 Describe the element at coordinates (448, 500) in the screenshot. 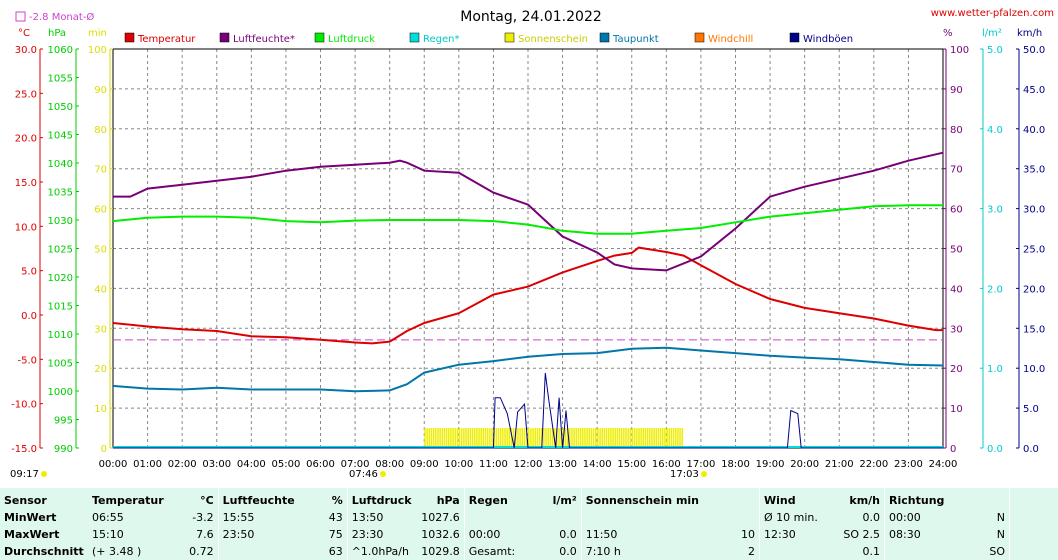

I see `hdr-press-unit: hPa` at that location.